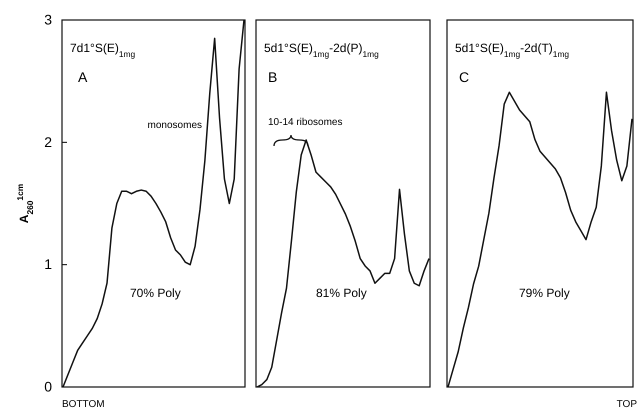 The height and width of the screenshot is (411, 637). Describe the element at coordinates (155, 293) in the screenshot. I see `annotation: 70% Poly` at that location.